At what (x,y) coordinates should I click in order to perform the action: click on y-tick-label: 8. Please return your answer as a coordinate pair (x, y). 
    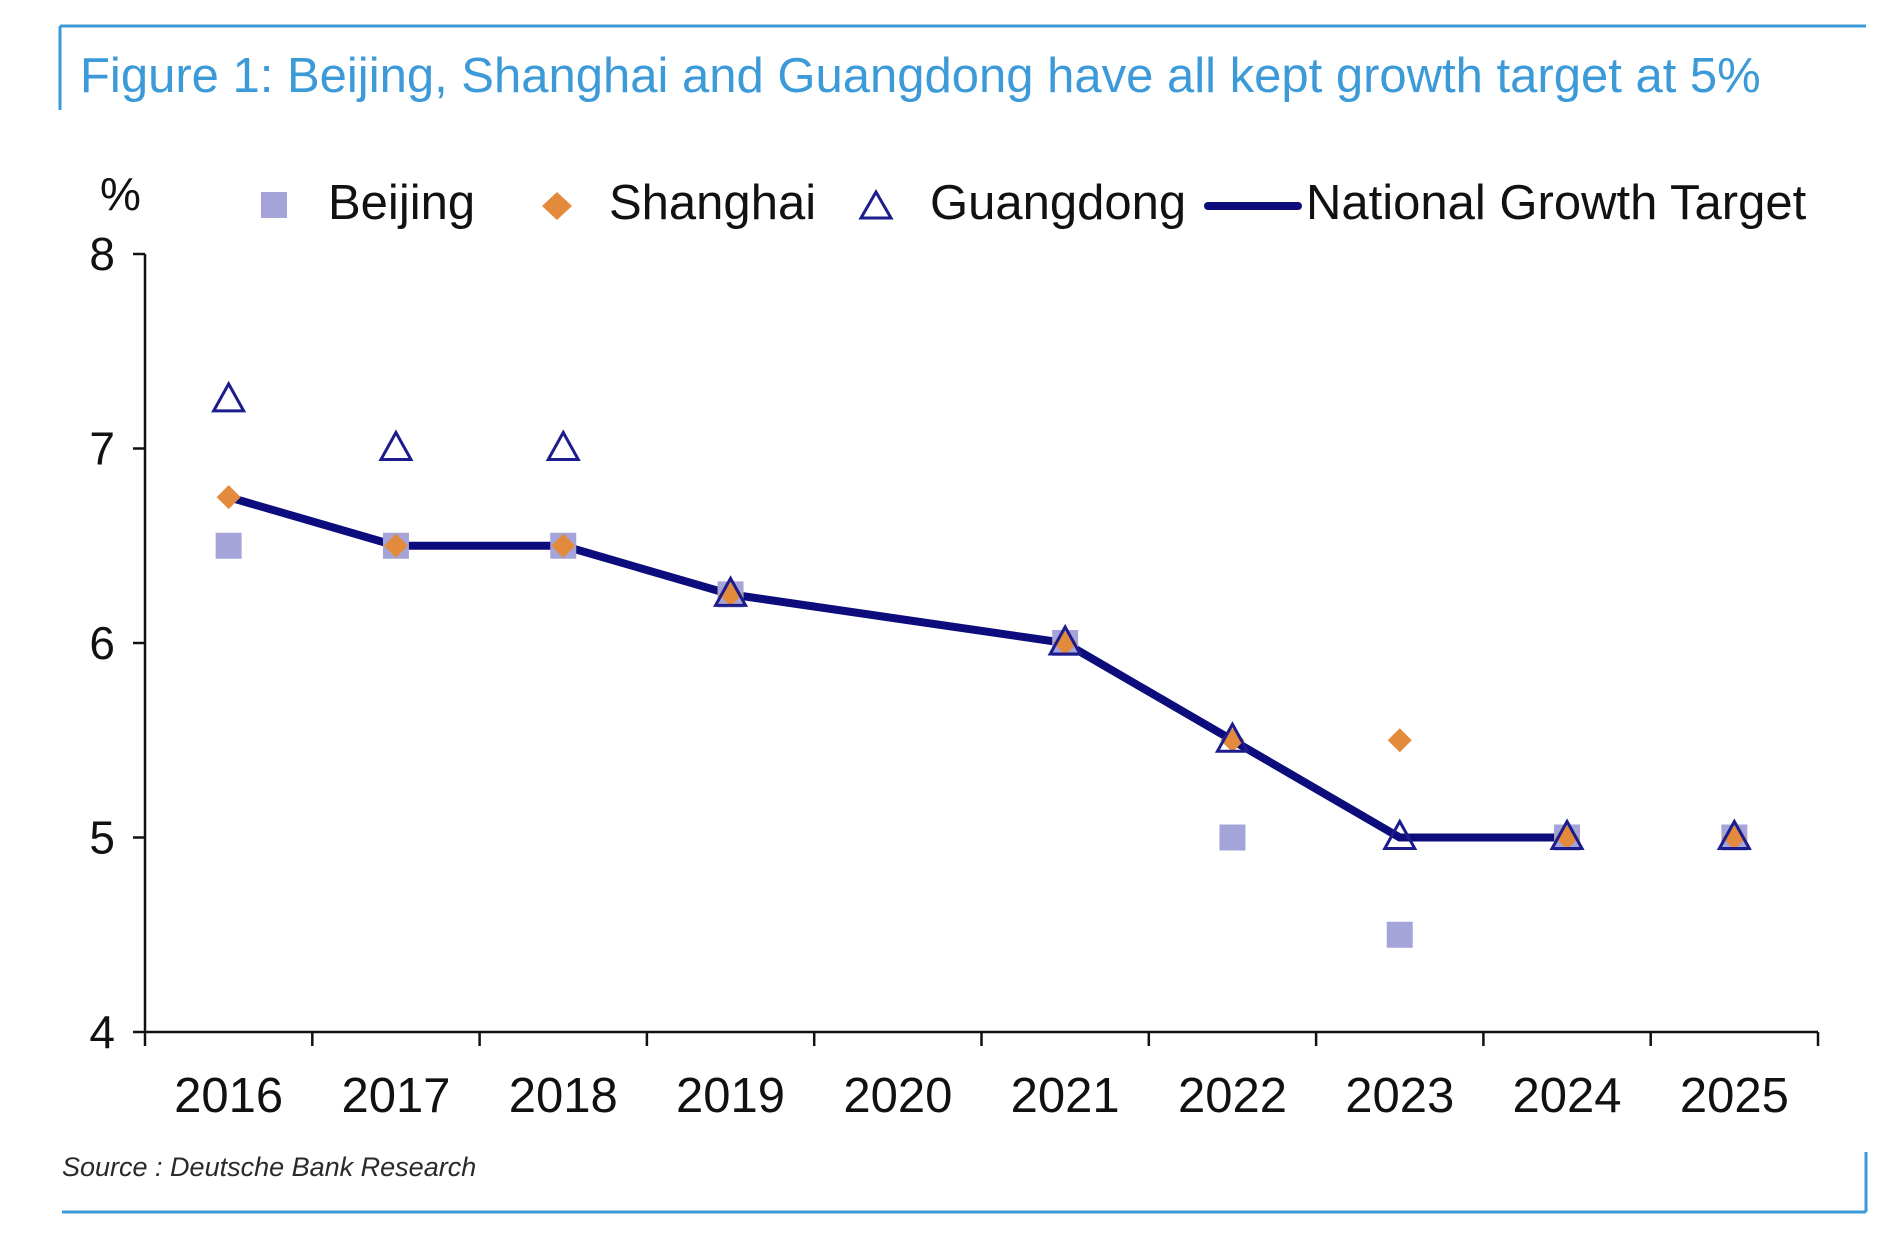
    Looking at the image, I should click on (102, 254).